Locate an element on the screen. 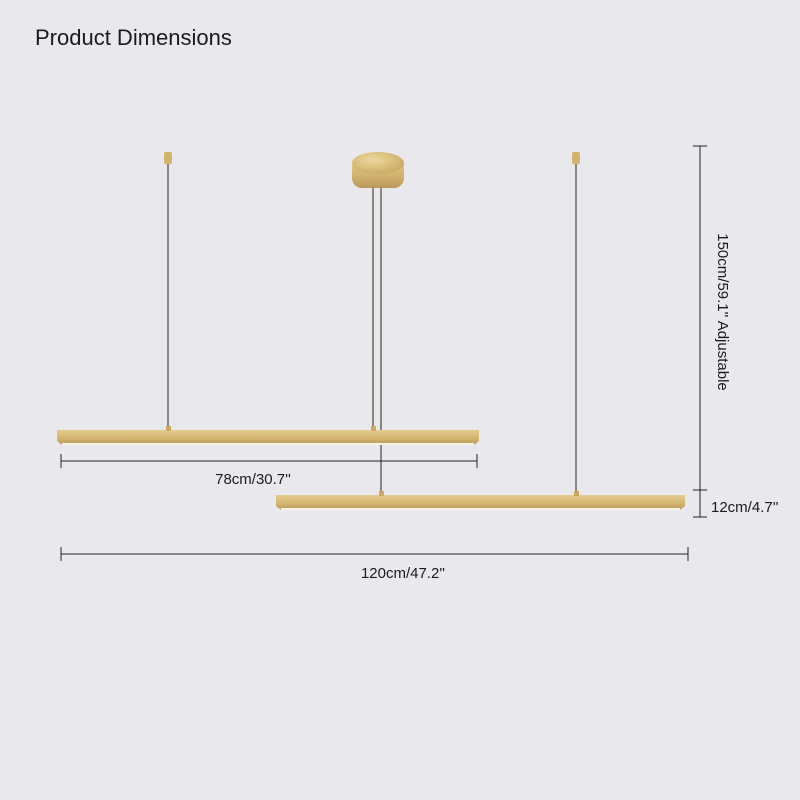  canopy-top is located at coordinates (378, 163).